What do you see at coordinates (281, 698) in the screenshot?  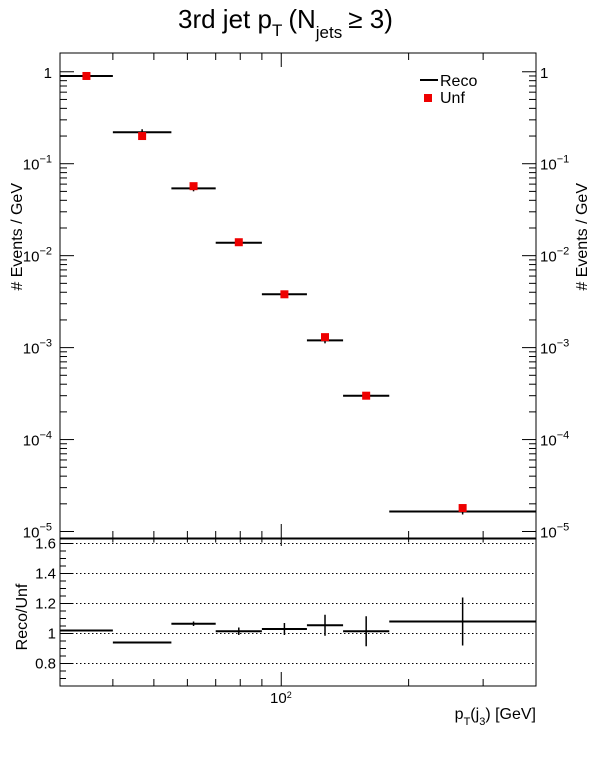 I see `x-tick-label-100: 102` at bounding box center [281, 698].